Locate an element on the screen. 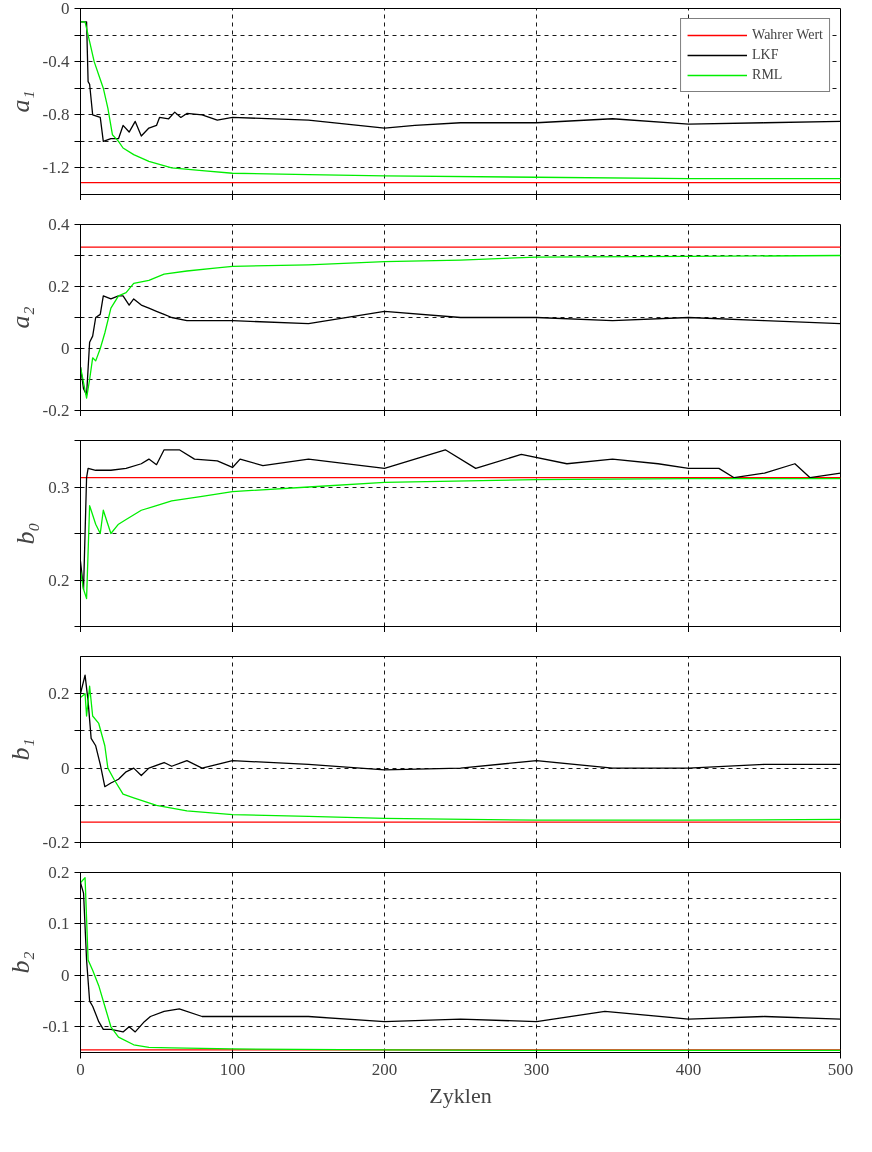 The height and width of the screenshot is (1152, 872). y-axis-title: b₁ is located at coordinates (20, 749).